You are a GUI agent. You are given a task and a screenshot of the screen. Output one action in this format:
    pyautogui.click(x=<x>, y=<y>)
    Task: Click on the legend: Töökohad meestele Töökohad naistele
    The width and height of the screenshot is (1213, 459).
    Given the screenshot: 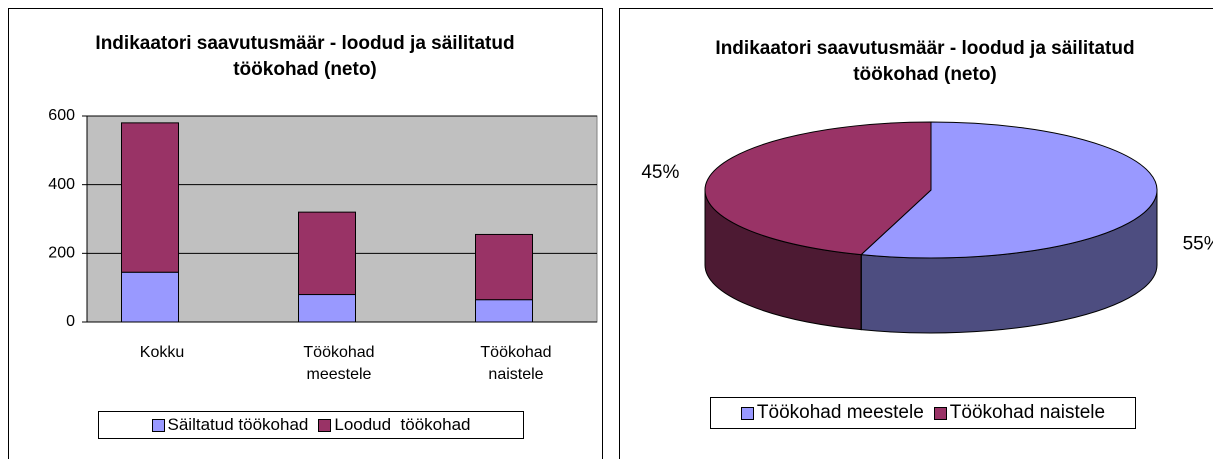 What is the action you would take?
    pyautogui.click(x=923, y=413)
    